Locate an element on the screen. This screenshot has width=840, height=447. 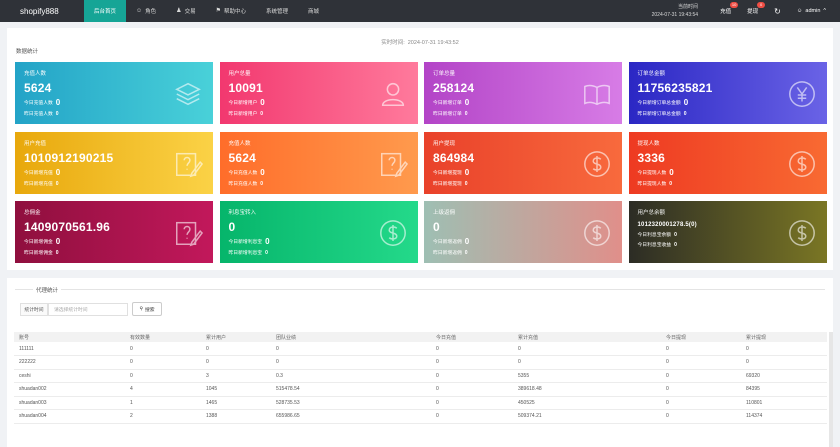
card-title: 上级返佣 is located at coordinates (444, 213).